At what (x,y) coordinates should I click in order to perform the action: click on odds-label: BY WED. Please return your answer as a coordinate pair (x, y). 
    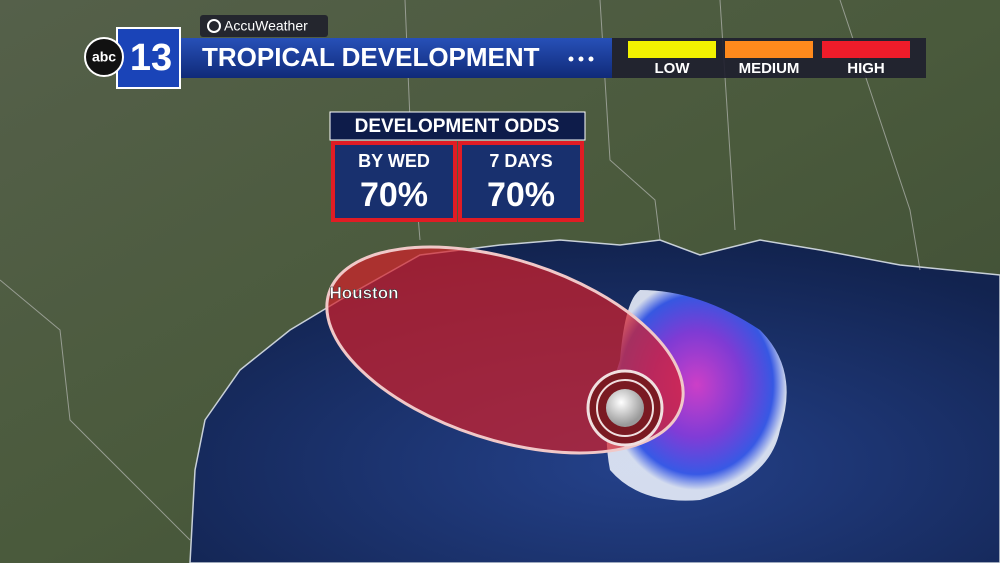
    Looking at the image, I should click on (394, 161).